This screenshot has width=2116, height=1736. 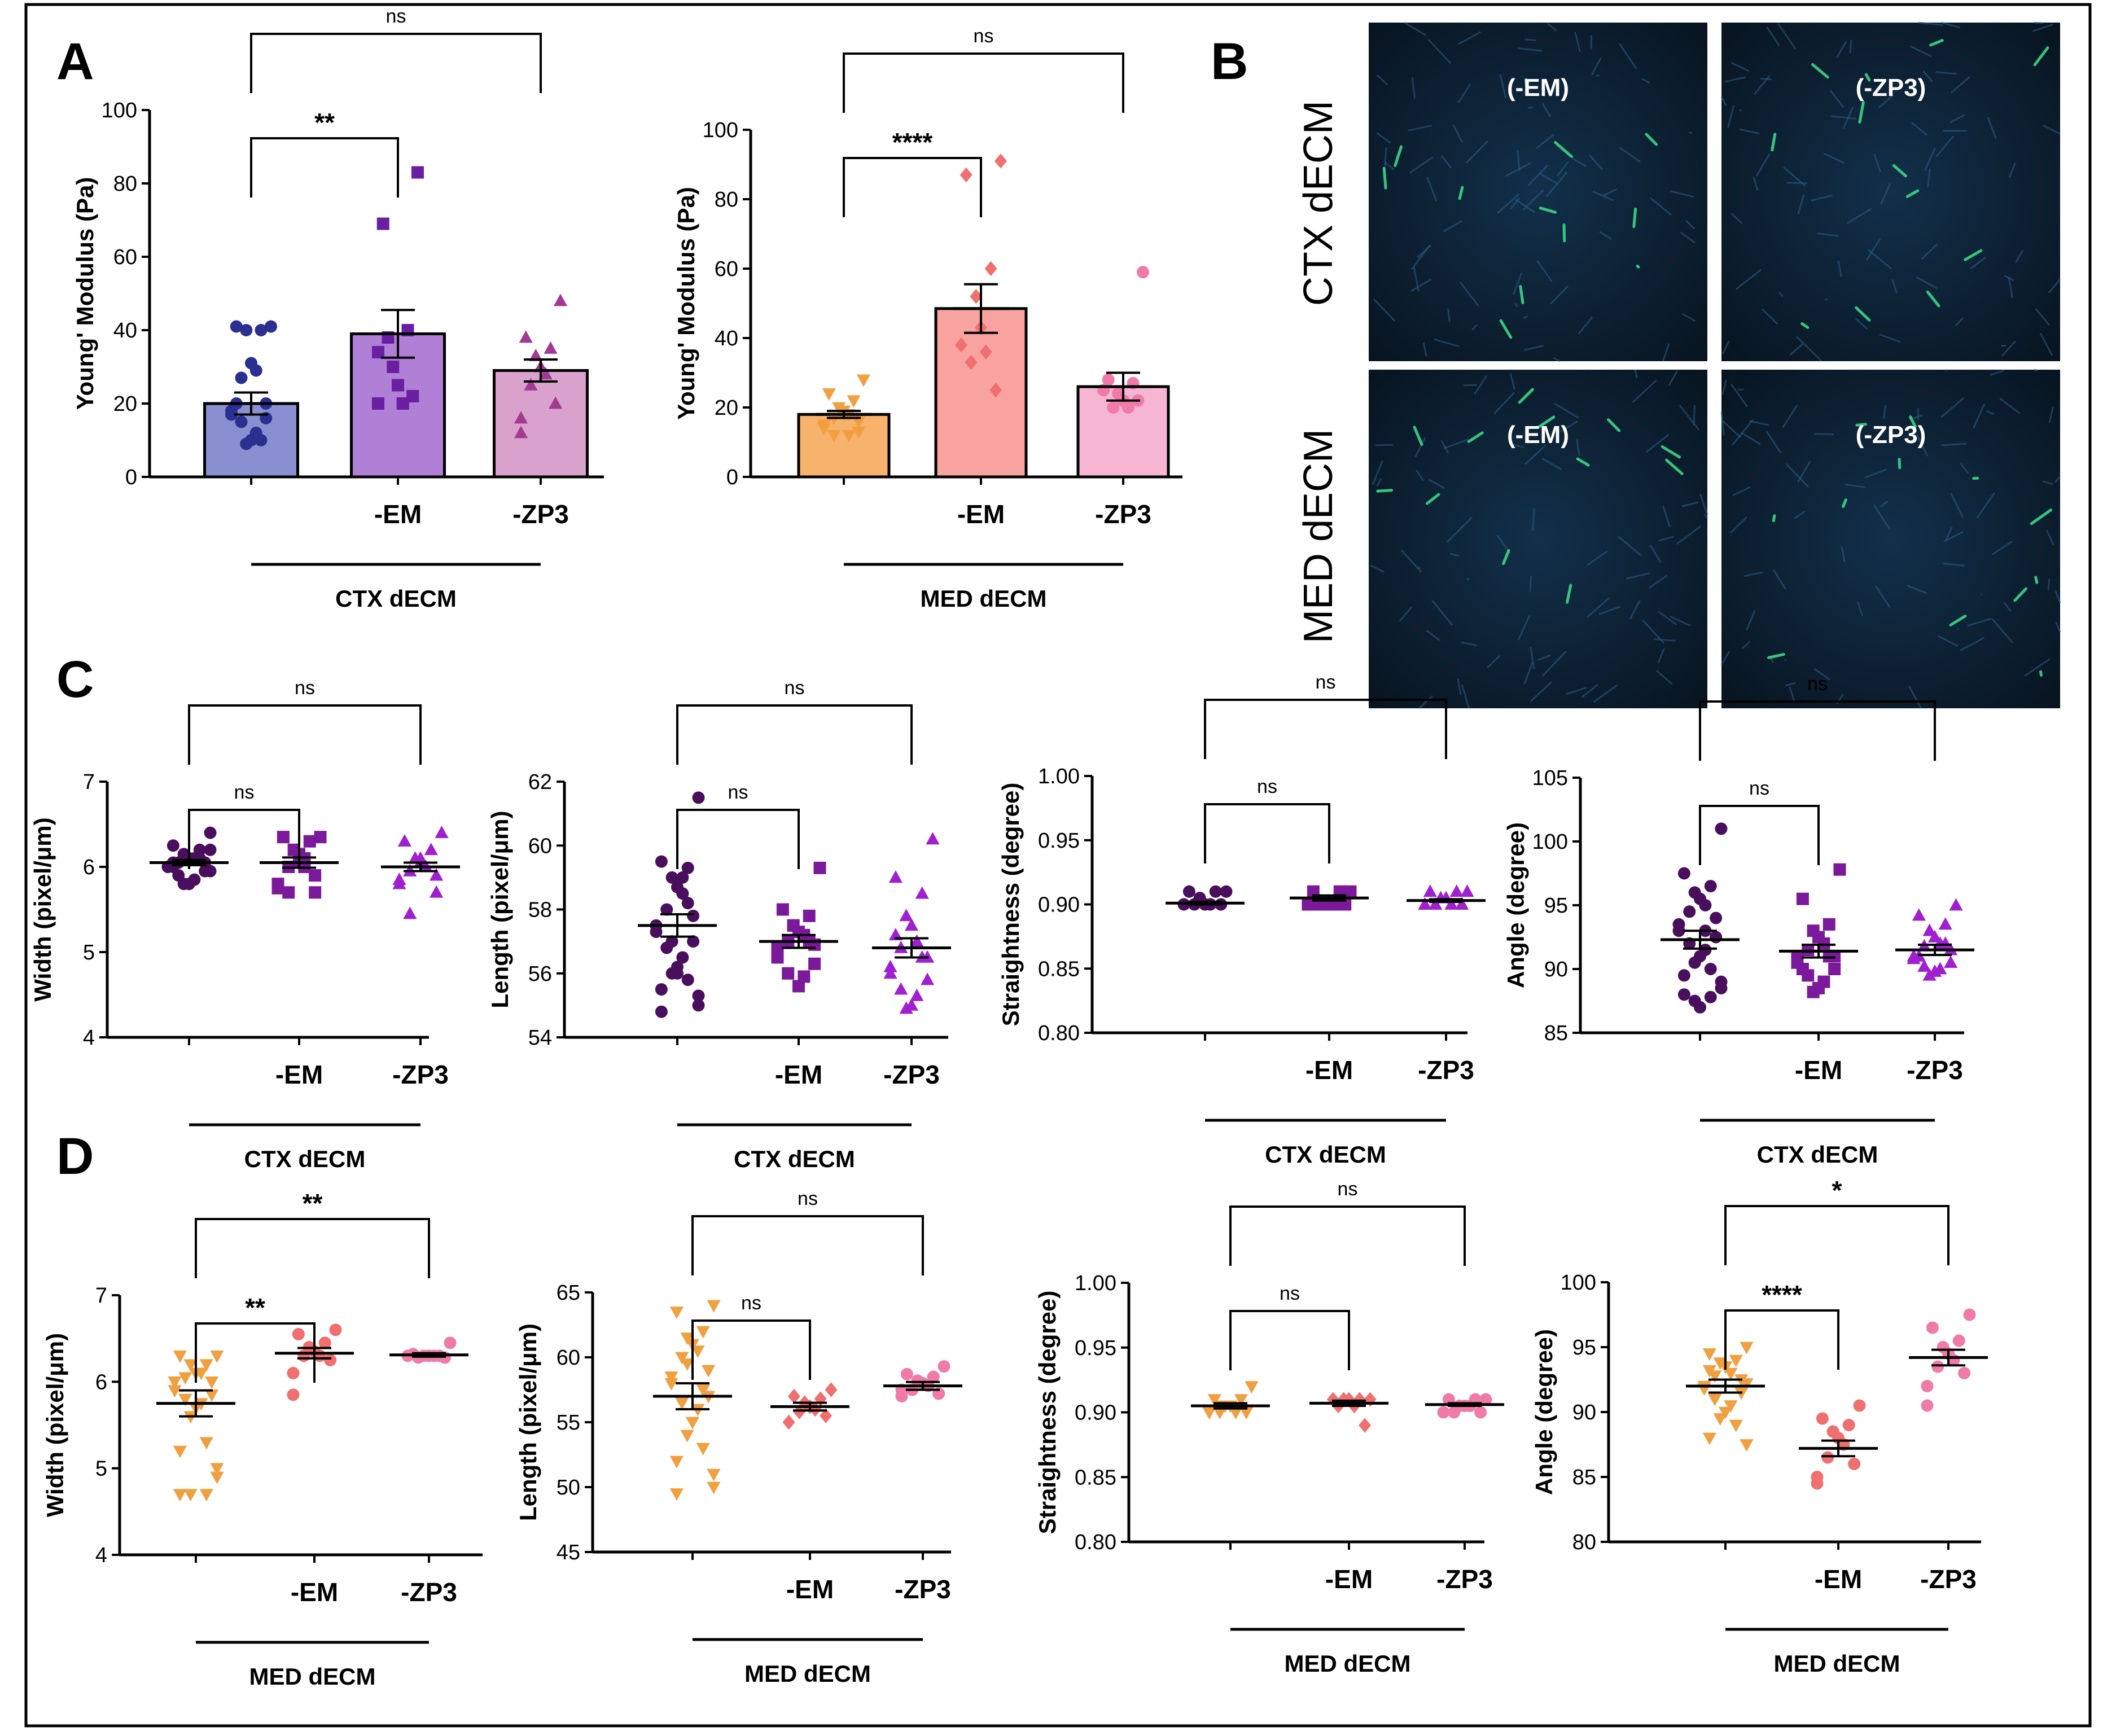 I want to click on row-label-ctx: CTX dECM, so click(x=1318, y=203).